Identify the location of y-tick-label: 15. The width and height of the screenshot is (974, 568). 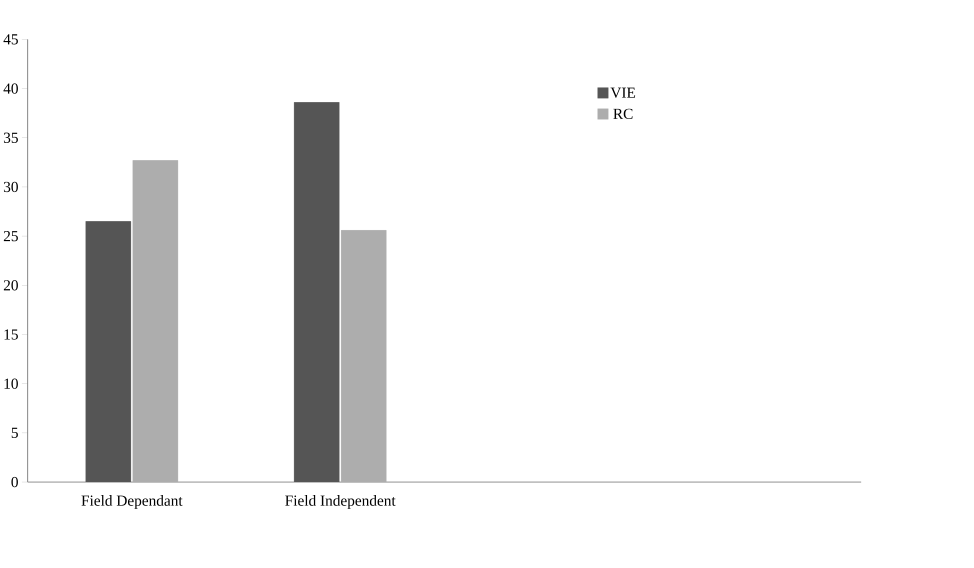
(11, 335).